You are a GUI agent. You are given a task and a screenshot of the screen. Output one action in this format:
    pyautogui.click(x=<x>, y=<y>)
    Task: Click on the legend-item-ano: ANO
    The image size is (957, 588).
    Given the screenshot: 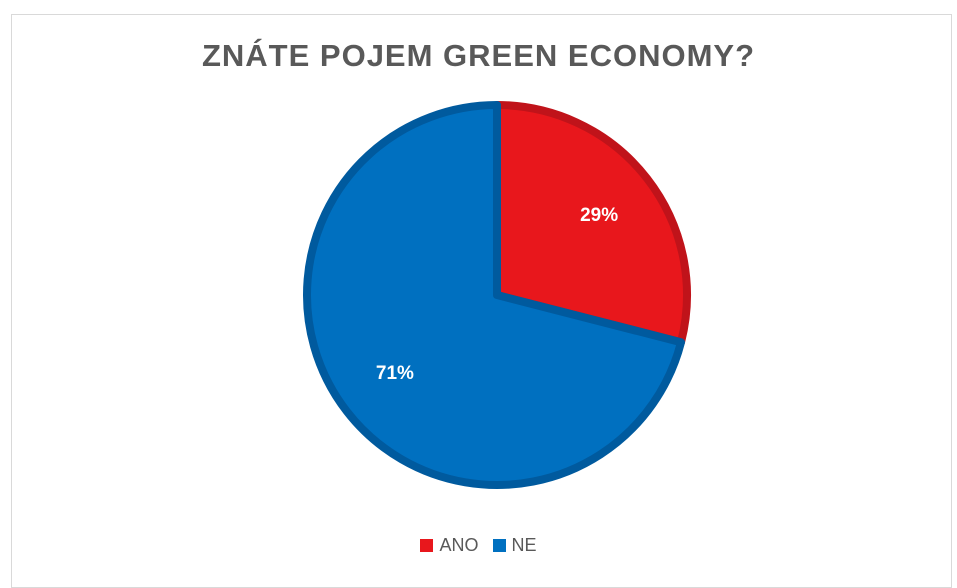 What is the action you would take?
    pyautogui.click(x=449, y=545)
    